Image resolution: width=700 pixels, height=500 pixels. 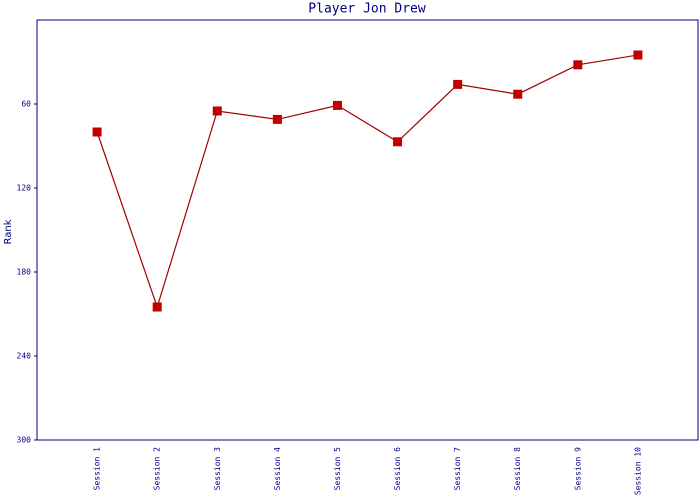 What do you see at coordinates (457, 469) in the screenshot?
I see `x-tick-label: Session 7` at bounding box center [457, 469].